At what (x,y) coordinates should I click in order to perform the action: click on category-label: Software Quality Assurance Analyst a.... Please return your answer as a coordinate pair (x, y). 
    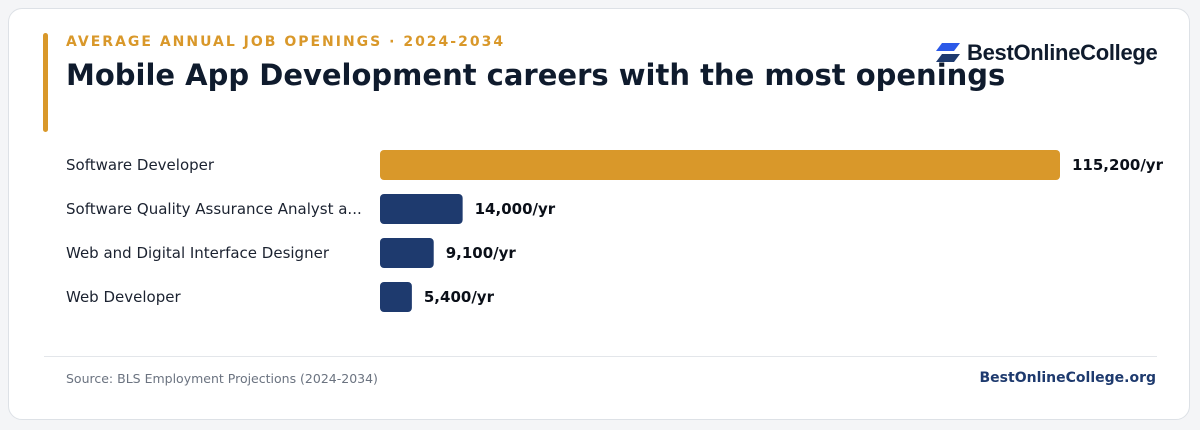
    Looking at the image, I should click on (214, 209).